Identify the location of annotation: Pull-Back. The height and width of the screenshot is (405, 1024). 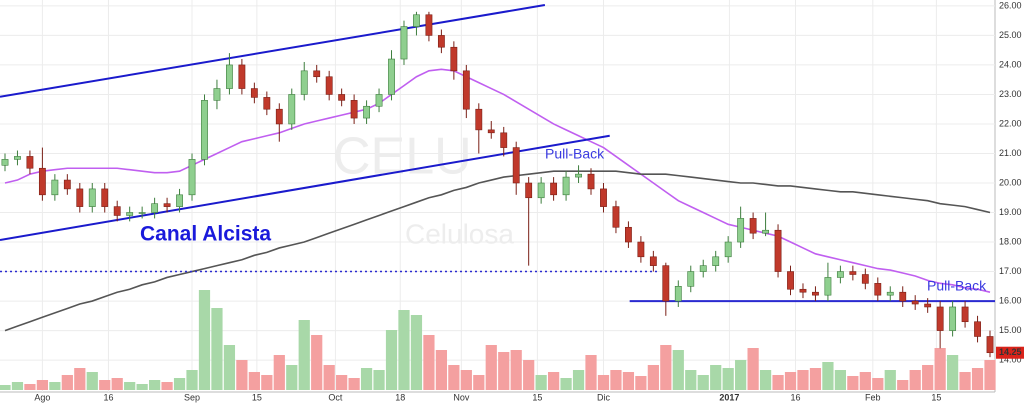
(957, 286).